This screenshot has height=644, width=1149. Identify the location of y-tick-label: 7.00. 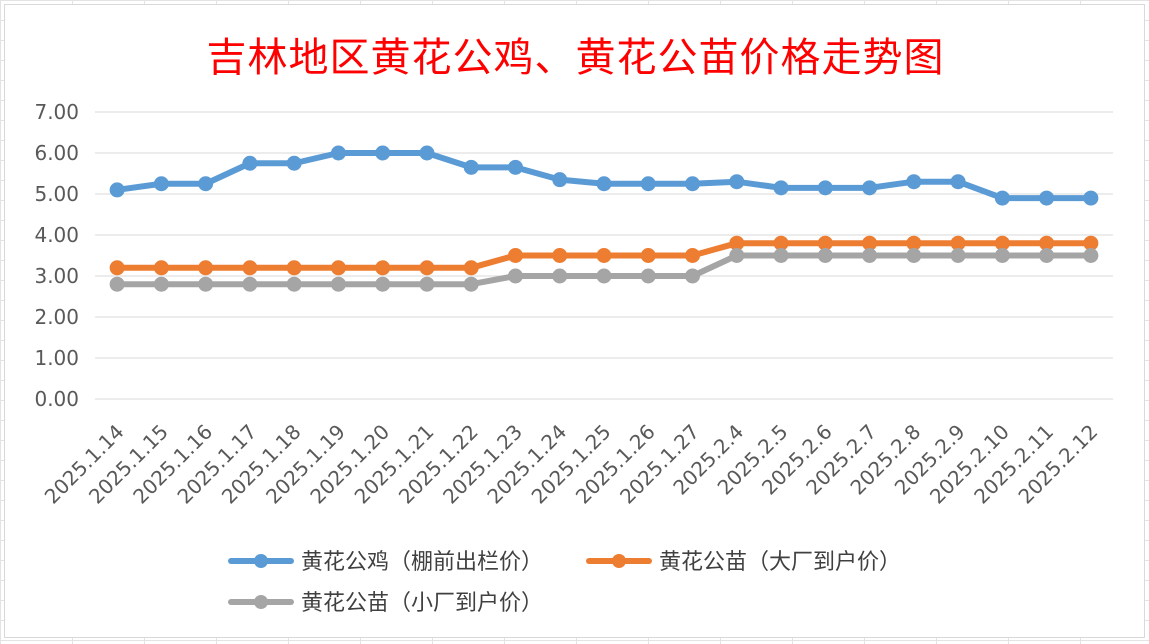
(56, 112).